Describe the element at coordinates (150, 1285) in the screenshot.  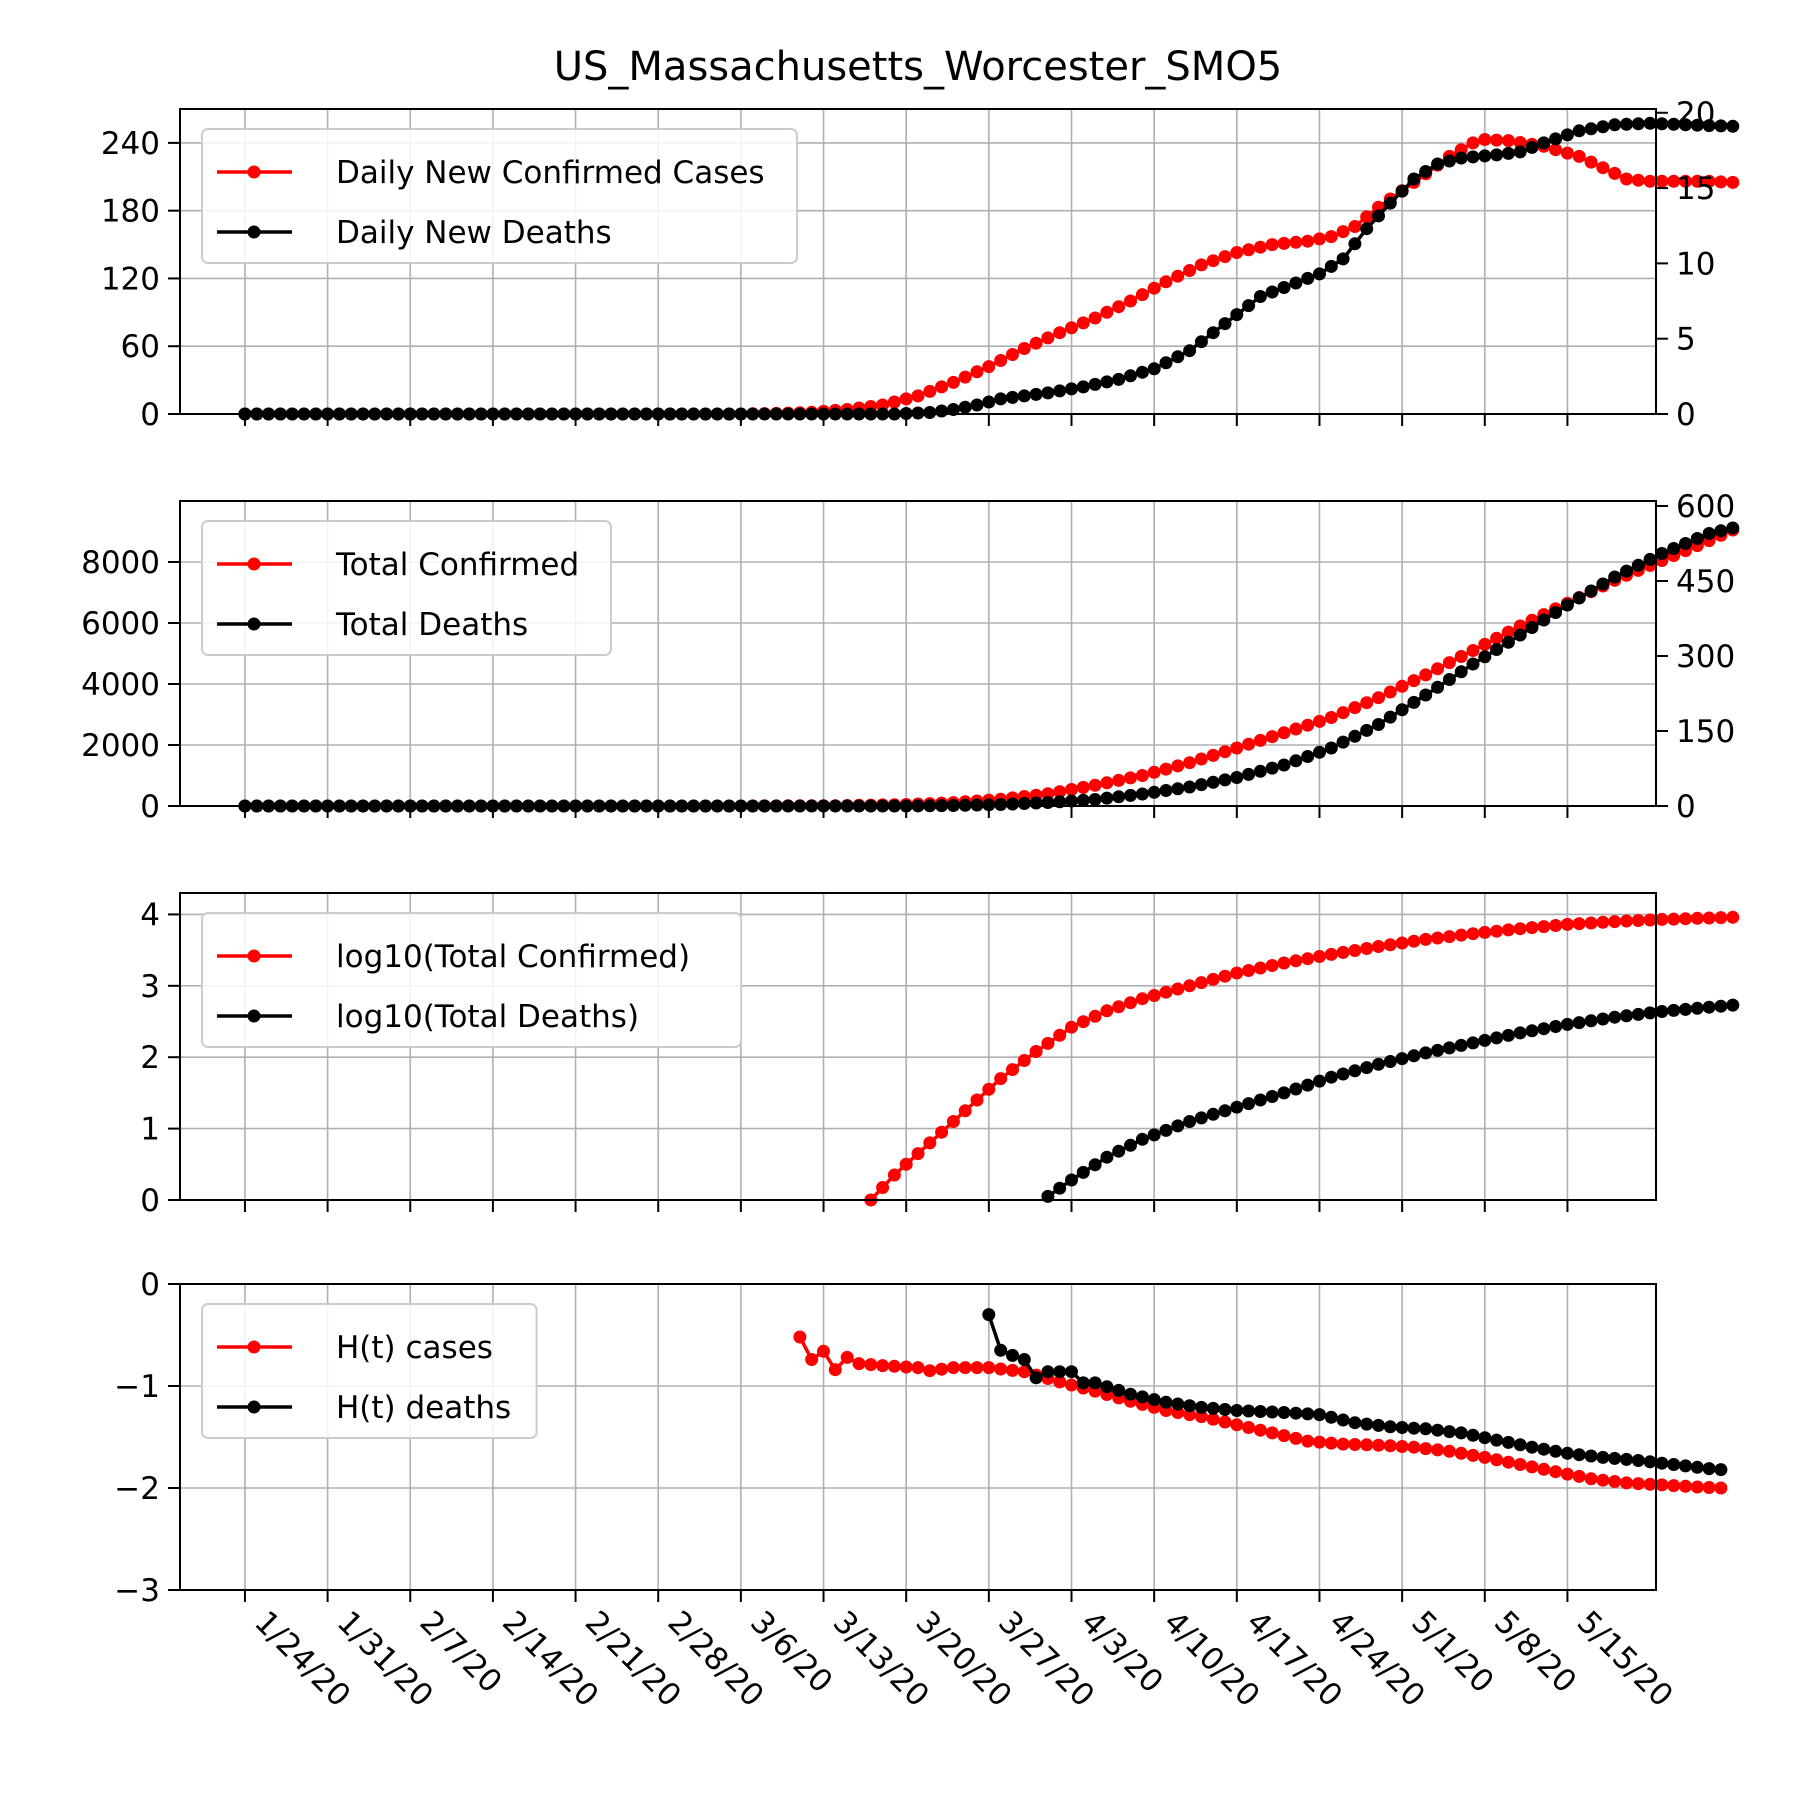
I see `y-tick-label: 0` at that location.